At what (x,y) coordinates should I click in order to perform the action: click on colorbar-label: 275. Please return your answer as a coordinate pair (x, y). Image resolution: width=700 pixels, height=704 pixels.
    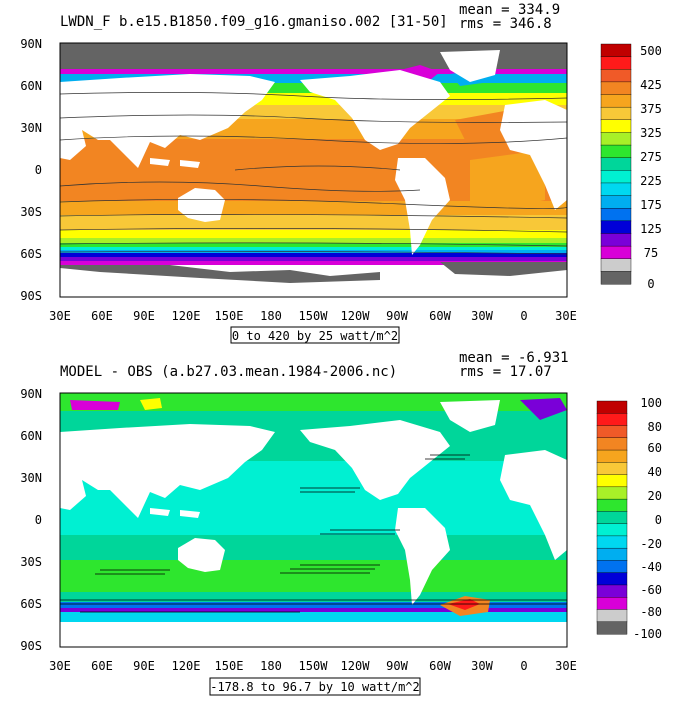
    Looking at the image, I should click on (651, 157).